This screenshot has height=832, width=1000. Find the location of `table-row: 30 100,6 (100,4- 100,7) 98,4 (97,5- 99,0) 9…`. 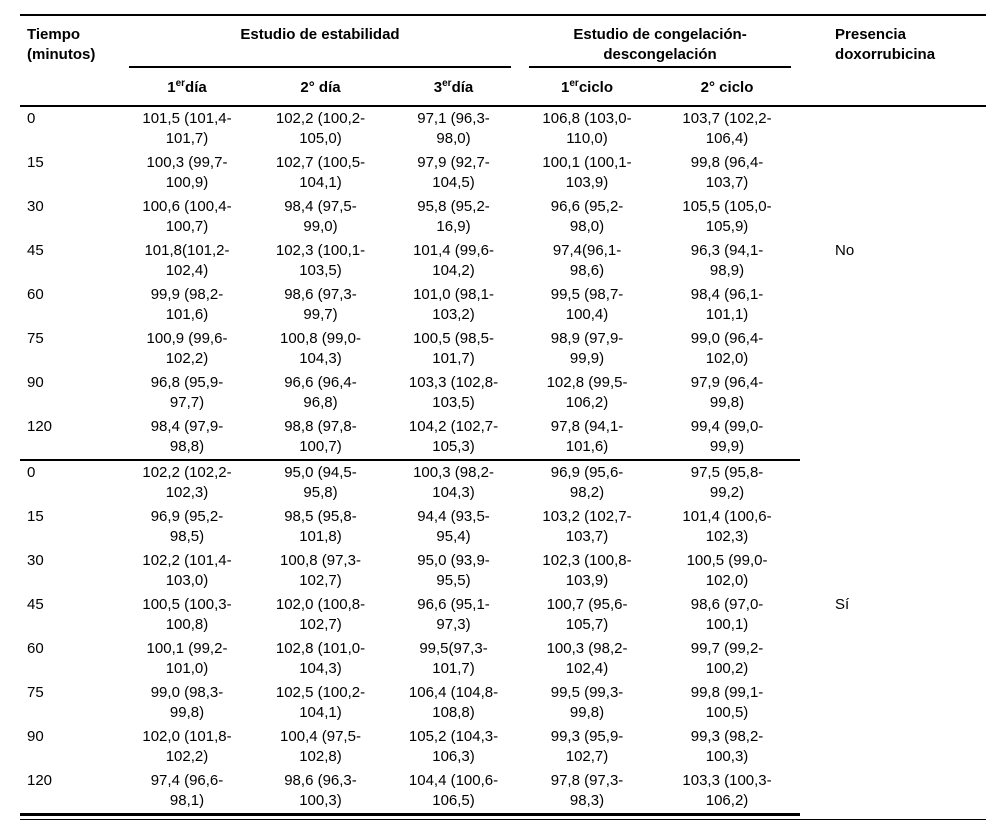

table-row: 30 100,6 (100,4- 100,7) 98,4 (97,5- 99,0) 9… is located at coordinates (503, 217).